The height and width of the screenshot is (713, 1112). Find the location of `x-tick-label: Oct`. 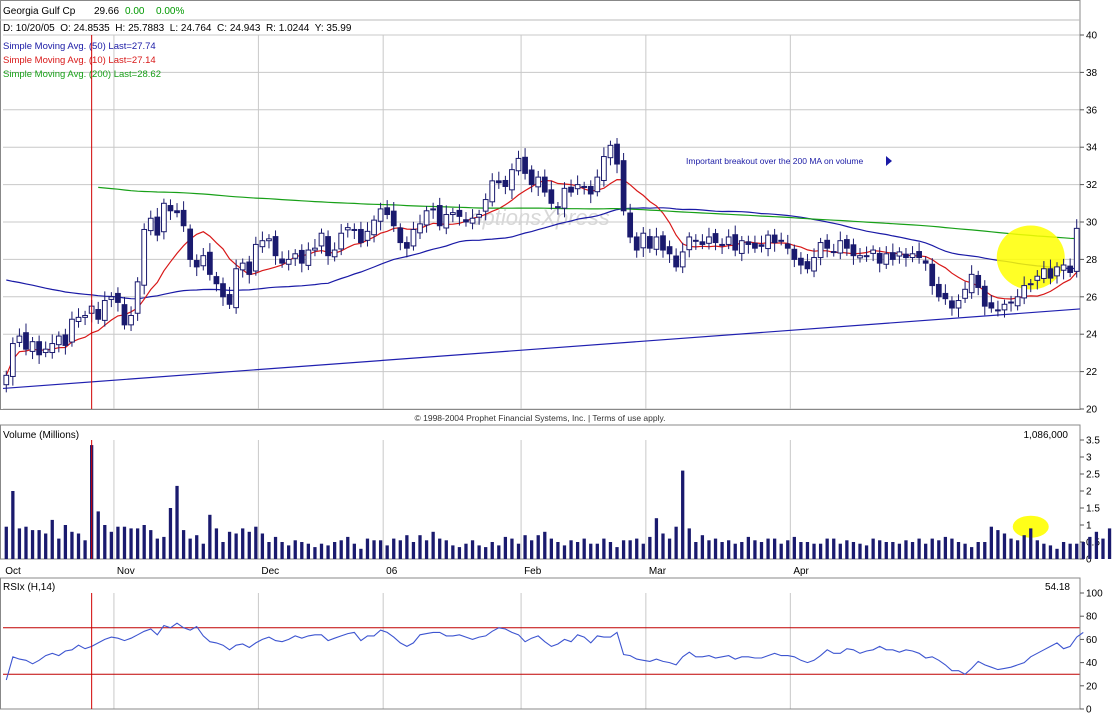

x-tick-label: Oct is located at coordinates (13, 571).